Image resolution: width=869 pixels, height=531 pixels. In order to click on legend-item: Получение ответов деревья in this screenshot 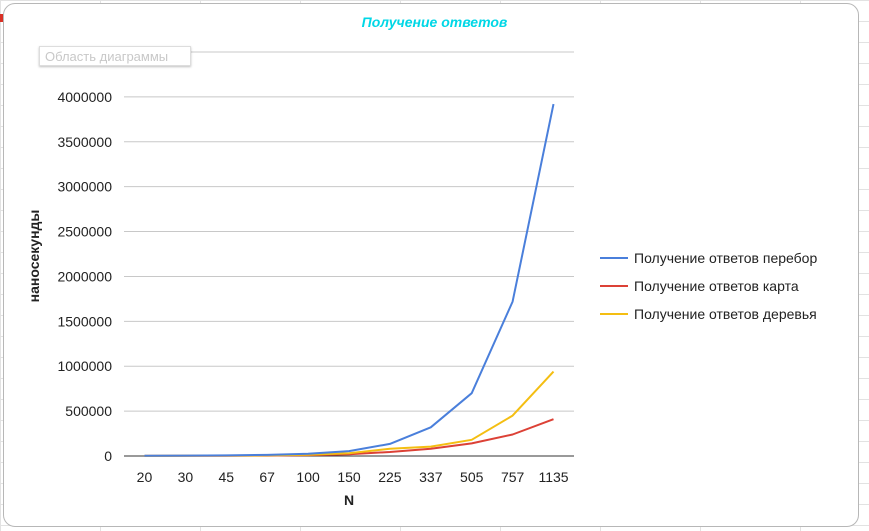, I will do `click(708, 314)`.